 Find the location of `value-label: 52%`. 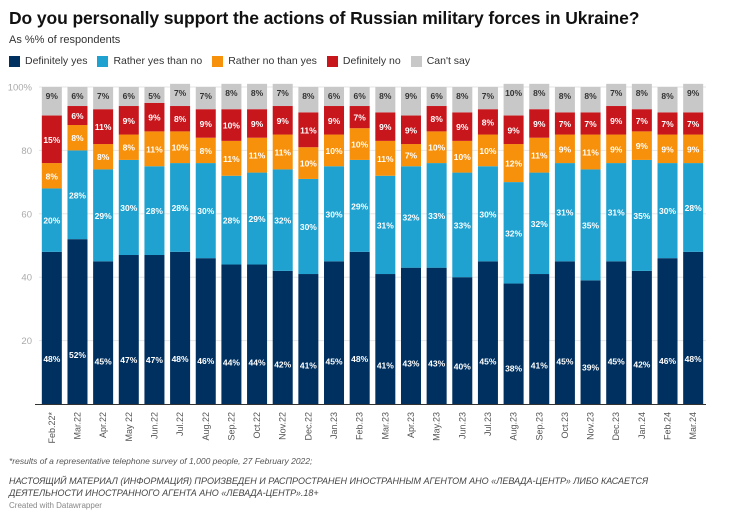

value-label: 52% is located at coordinates (77, 355).